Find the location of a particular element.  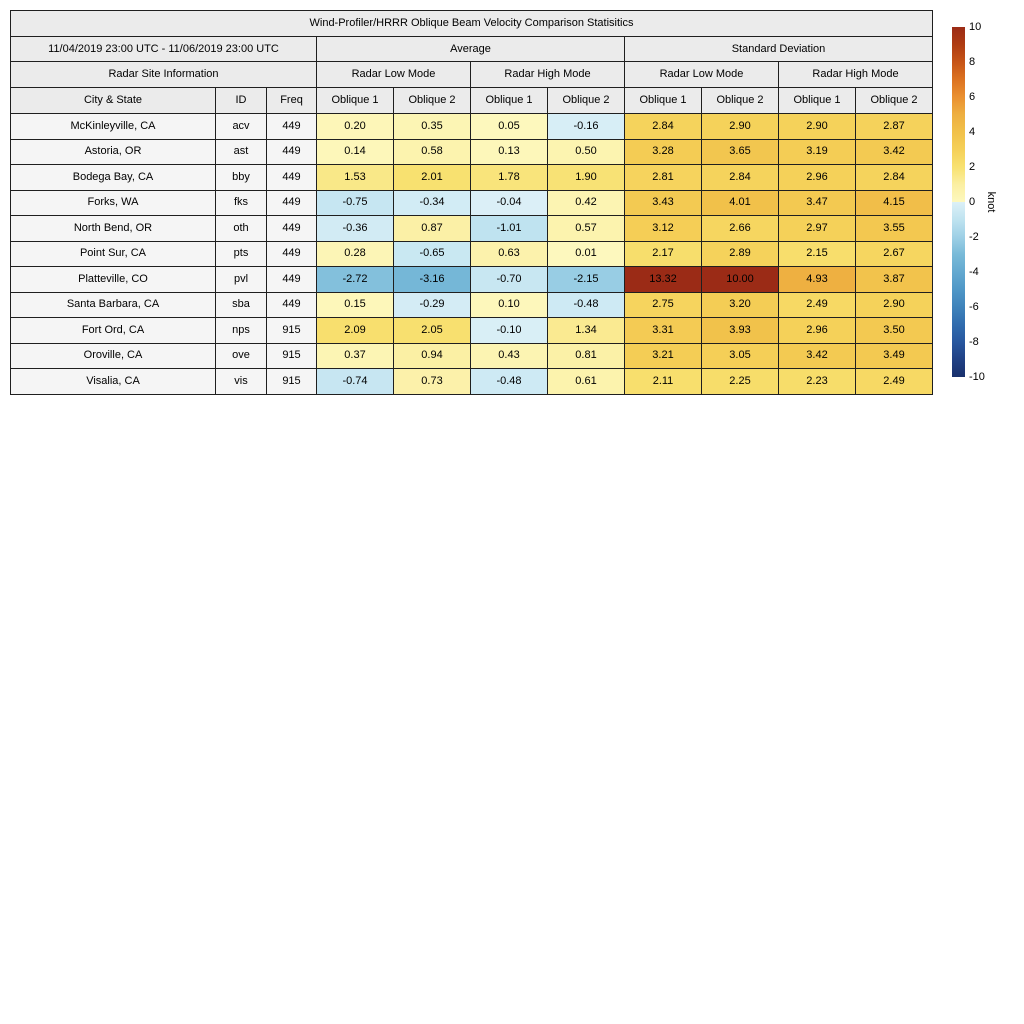

std-high-mode-header: Radar High Mode is located at coordinates (855, 74).